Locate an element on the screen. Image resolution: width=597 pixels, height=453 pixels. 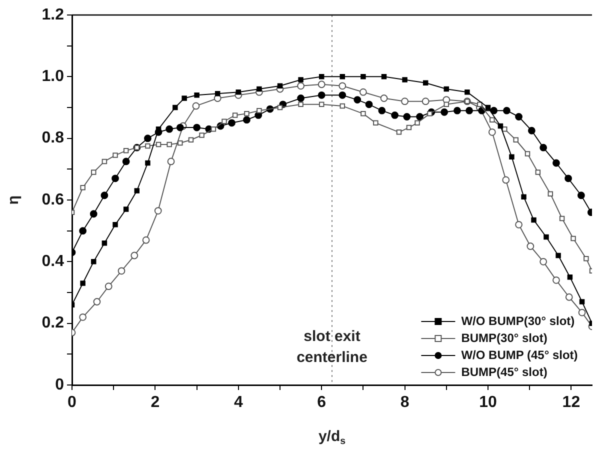
y-axis-title: η is located at coordinates (13, 200).